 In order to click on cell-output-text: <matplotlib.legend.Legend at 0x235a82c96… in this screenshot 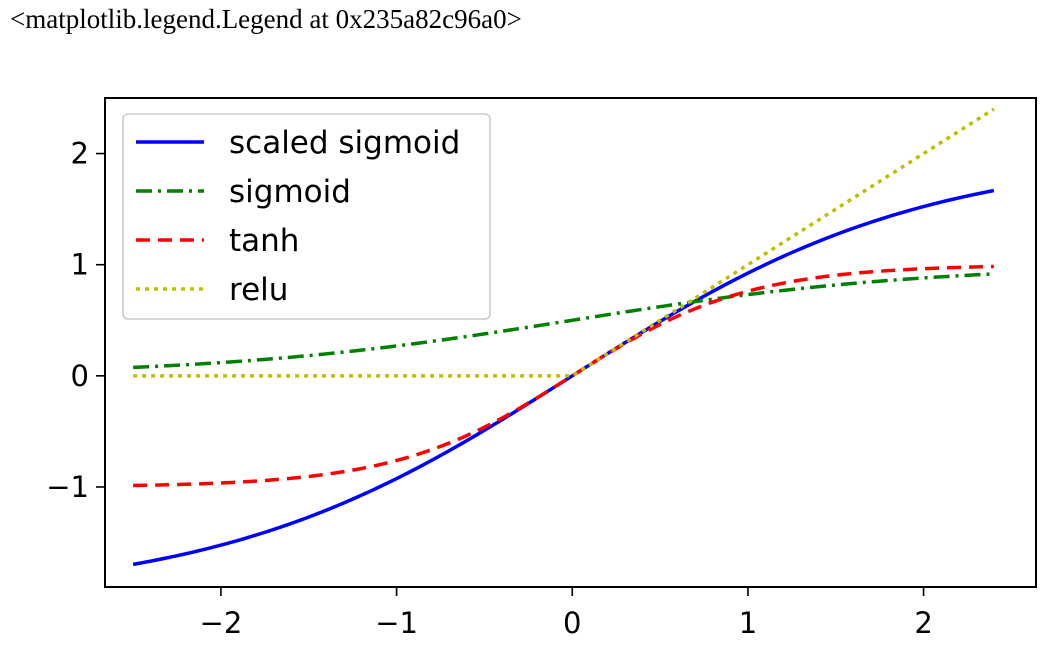, I will do `click(266, 19)`.